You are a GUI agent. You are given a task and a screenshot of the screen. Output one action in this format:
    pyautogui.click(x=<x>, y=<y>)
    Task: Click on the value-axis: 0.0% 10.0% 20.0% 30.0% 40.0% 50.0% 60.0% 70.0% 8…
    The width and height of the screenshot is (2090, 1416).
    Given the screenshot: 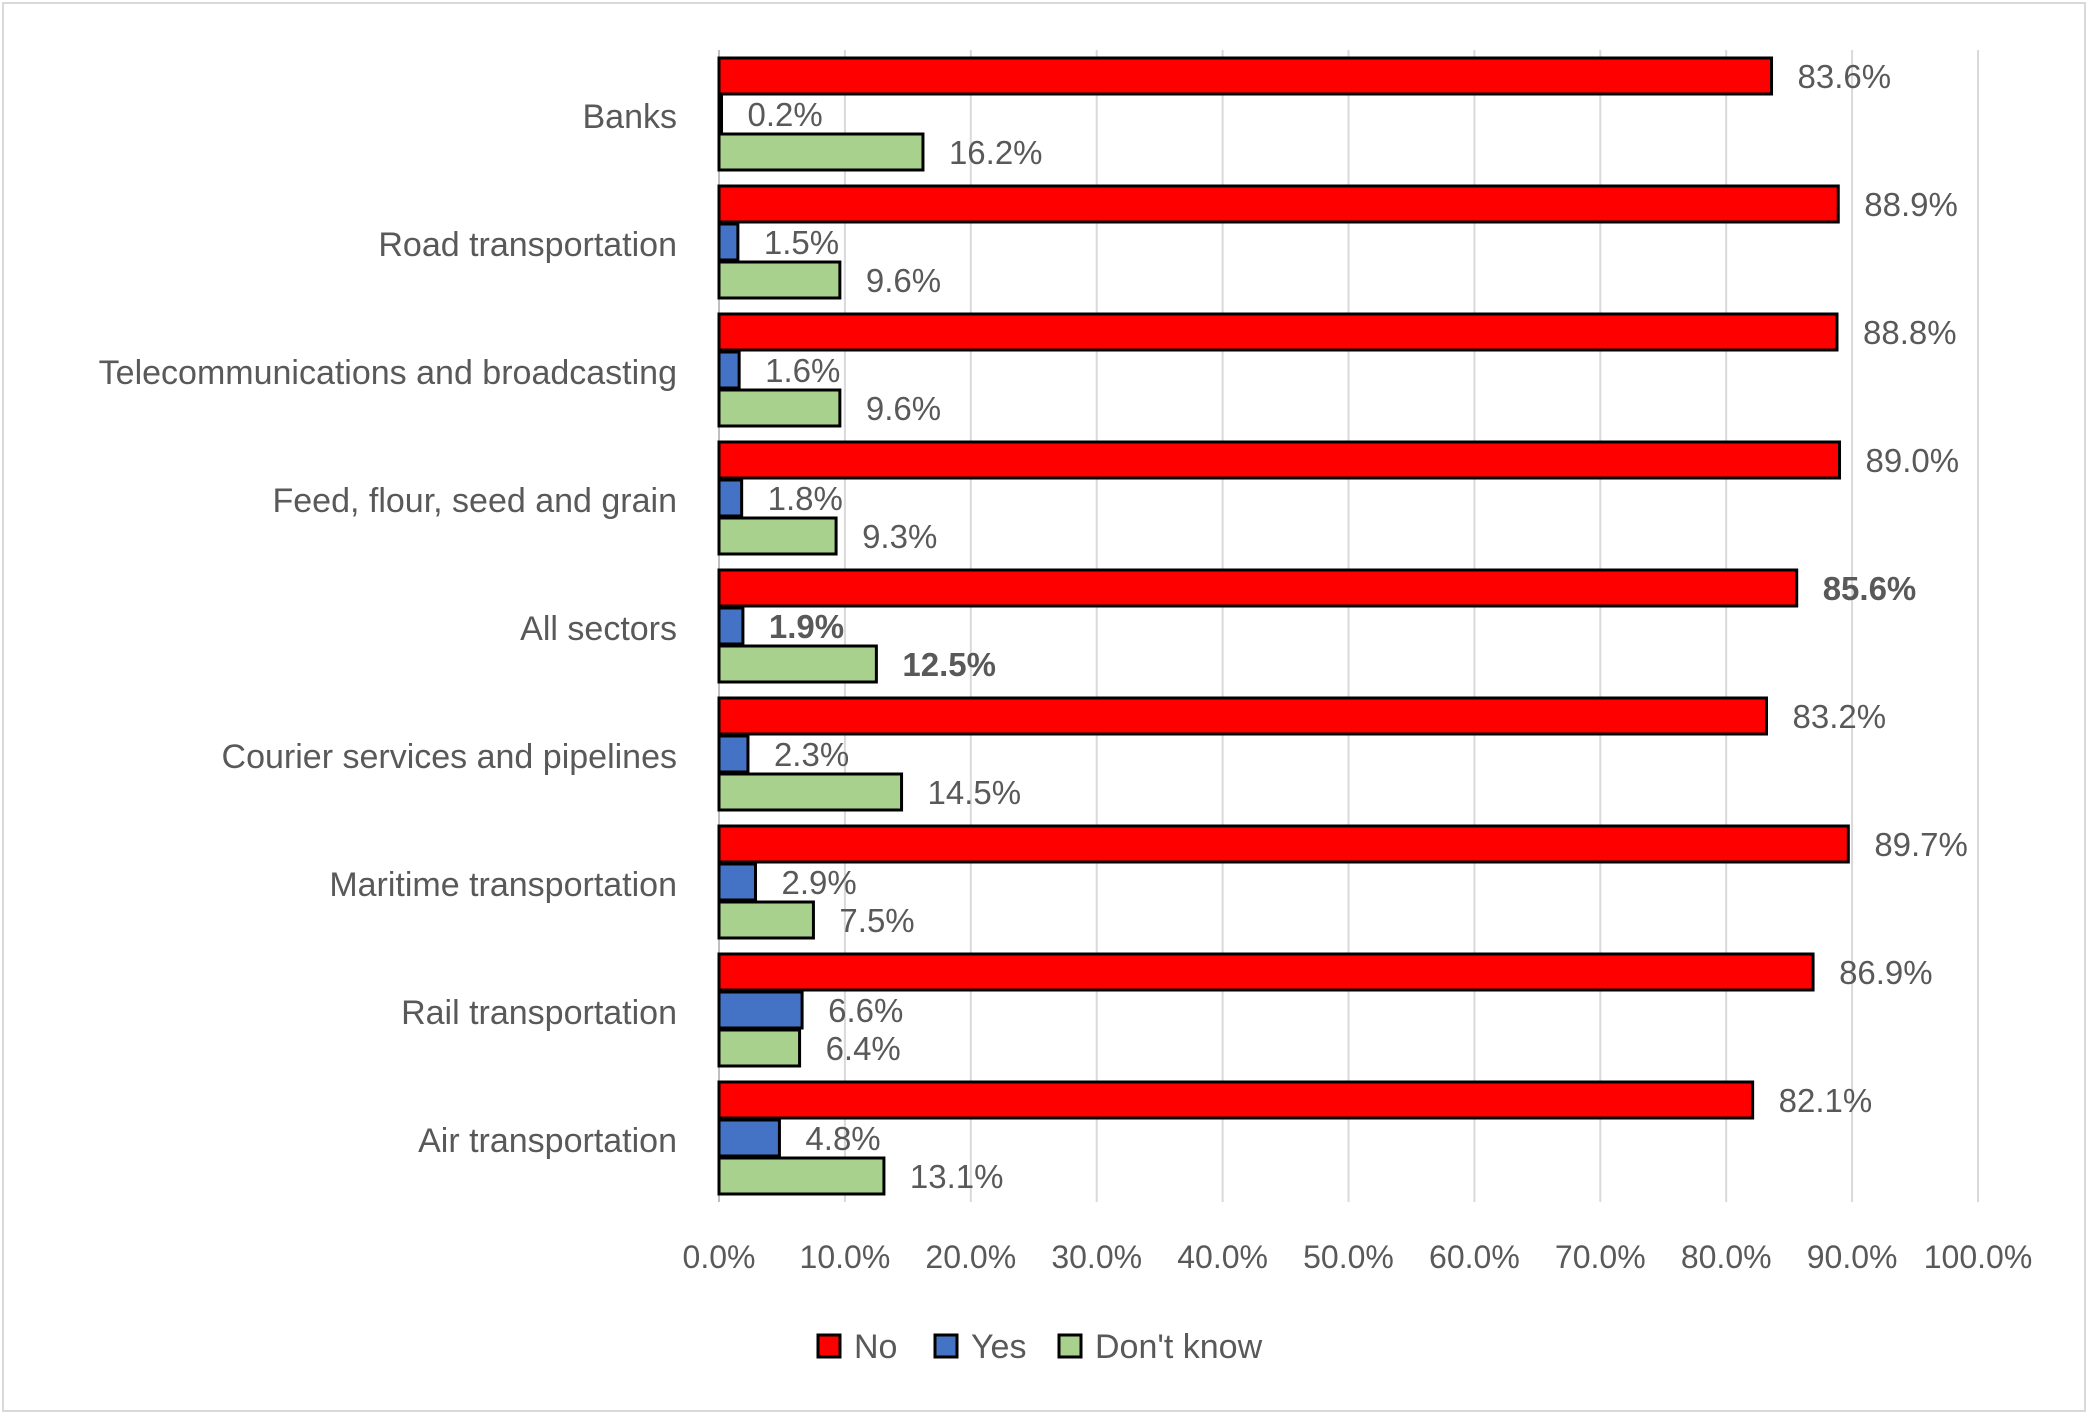 What is the action you would take?
    pyautogui.click(x=1358, y=1257)
    